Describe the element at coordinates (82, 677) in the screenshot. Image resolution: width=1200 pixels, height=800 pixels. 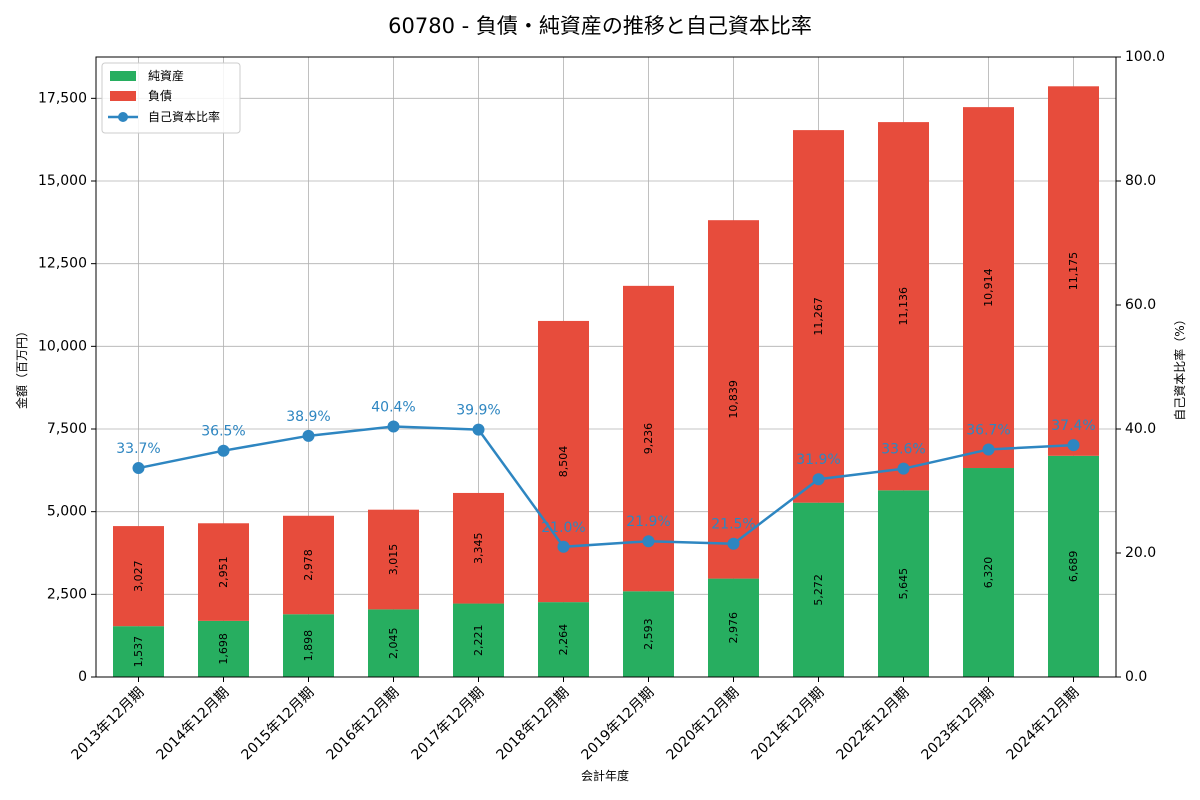
I see `y-tick-label-left: 0` at that location.